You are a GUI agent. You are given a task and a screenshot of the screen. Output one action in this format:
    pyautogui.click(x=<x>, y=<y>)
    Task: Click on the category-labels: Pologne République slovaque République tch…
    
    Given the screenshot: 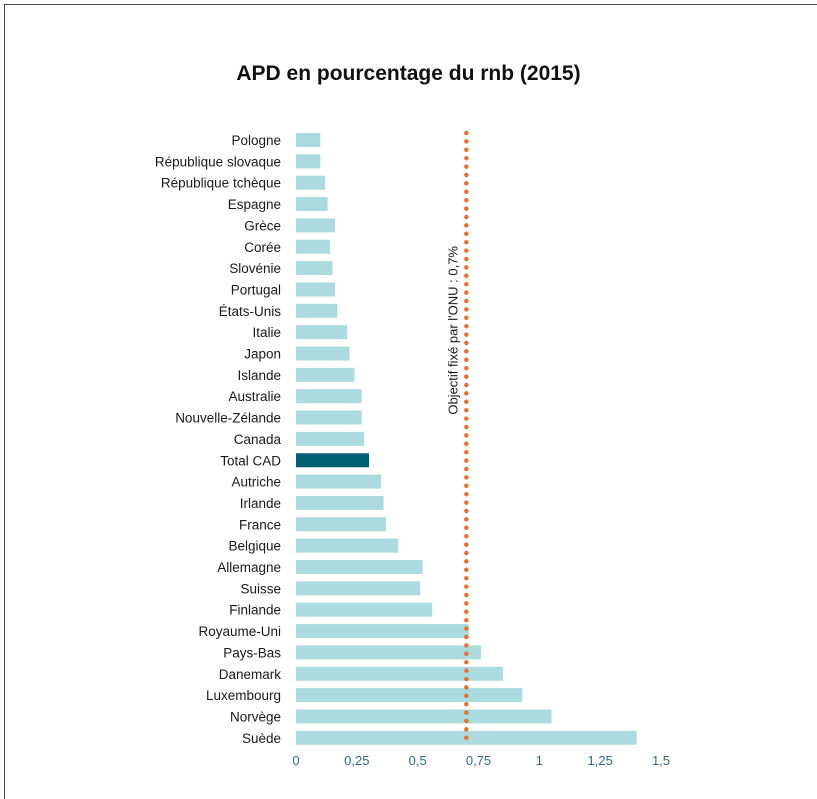 What is the action you would take?
    pyautogui.click(x=218, y=439)
    